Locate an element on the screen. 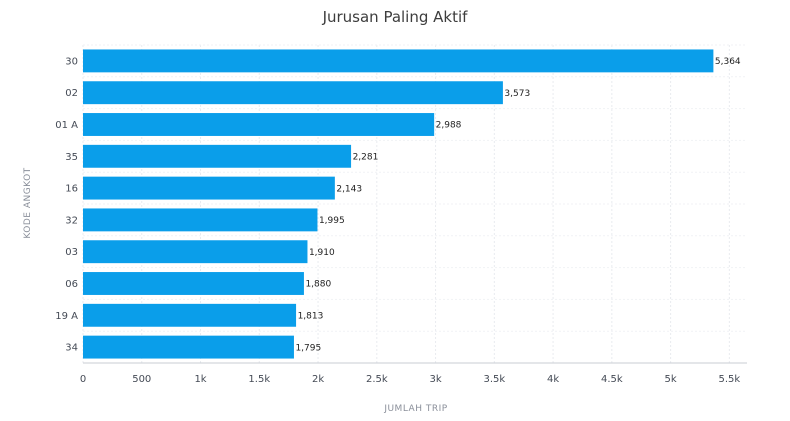 This screenshot has height=421, width=790. data-label: 1,813 is located at coordinates (311, 317).